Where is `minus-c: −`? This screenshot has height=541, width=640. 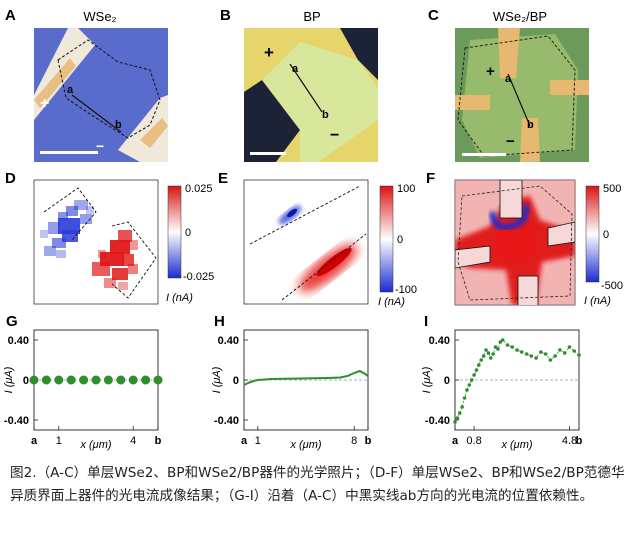 minus-c: − is located at coordinates (510, 141).